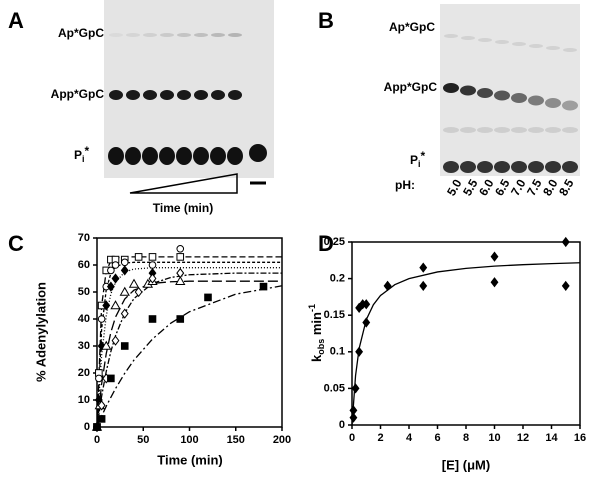  I want to click on panel-label: D, so click(326, 243).